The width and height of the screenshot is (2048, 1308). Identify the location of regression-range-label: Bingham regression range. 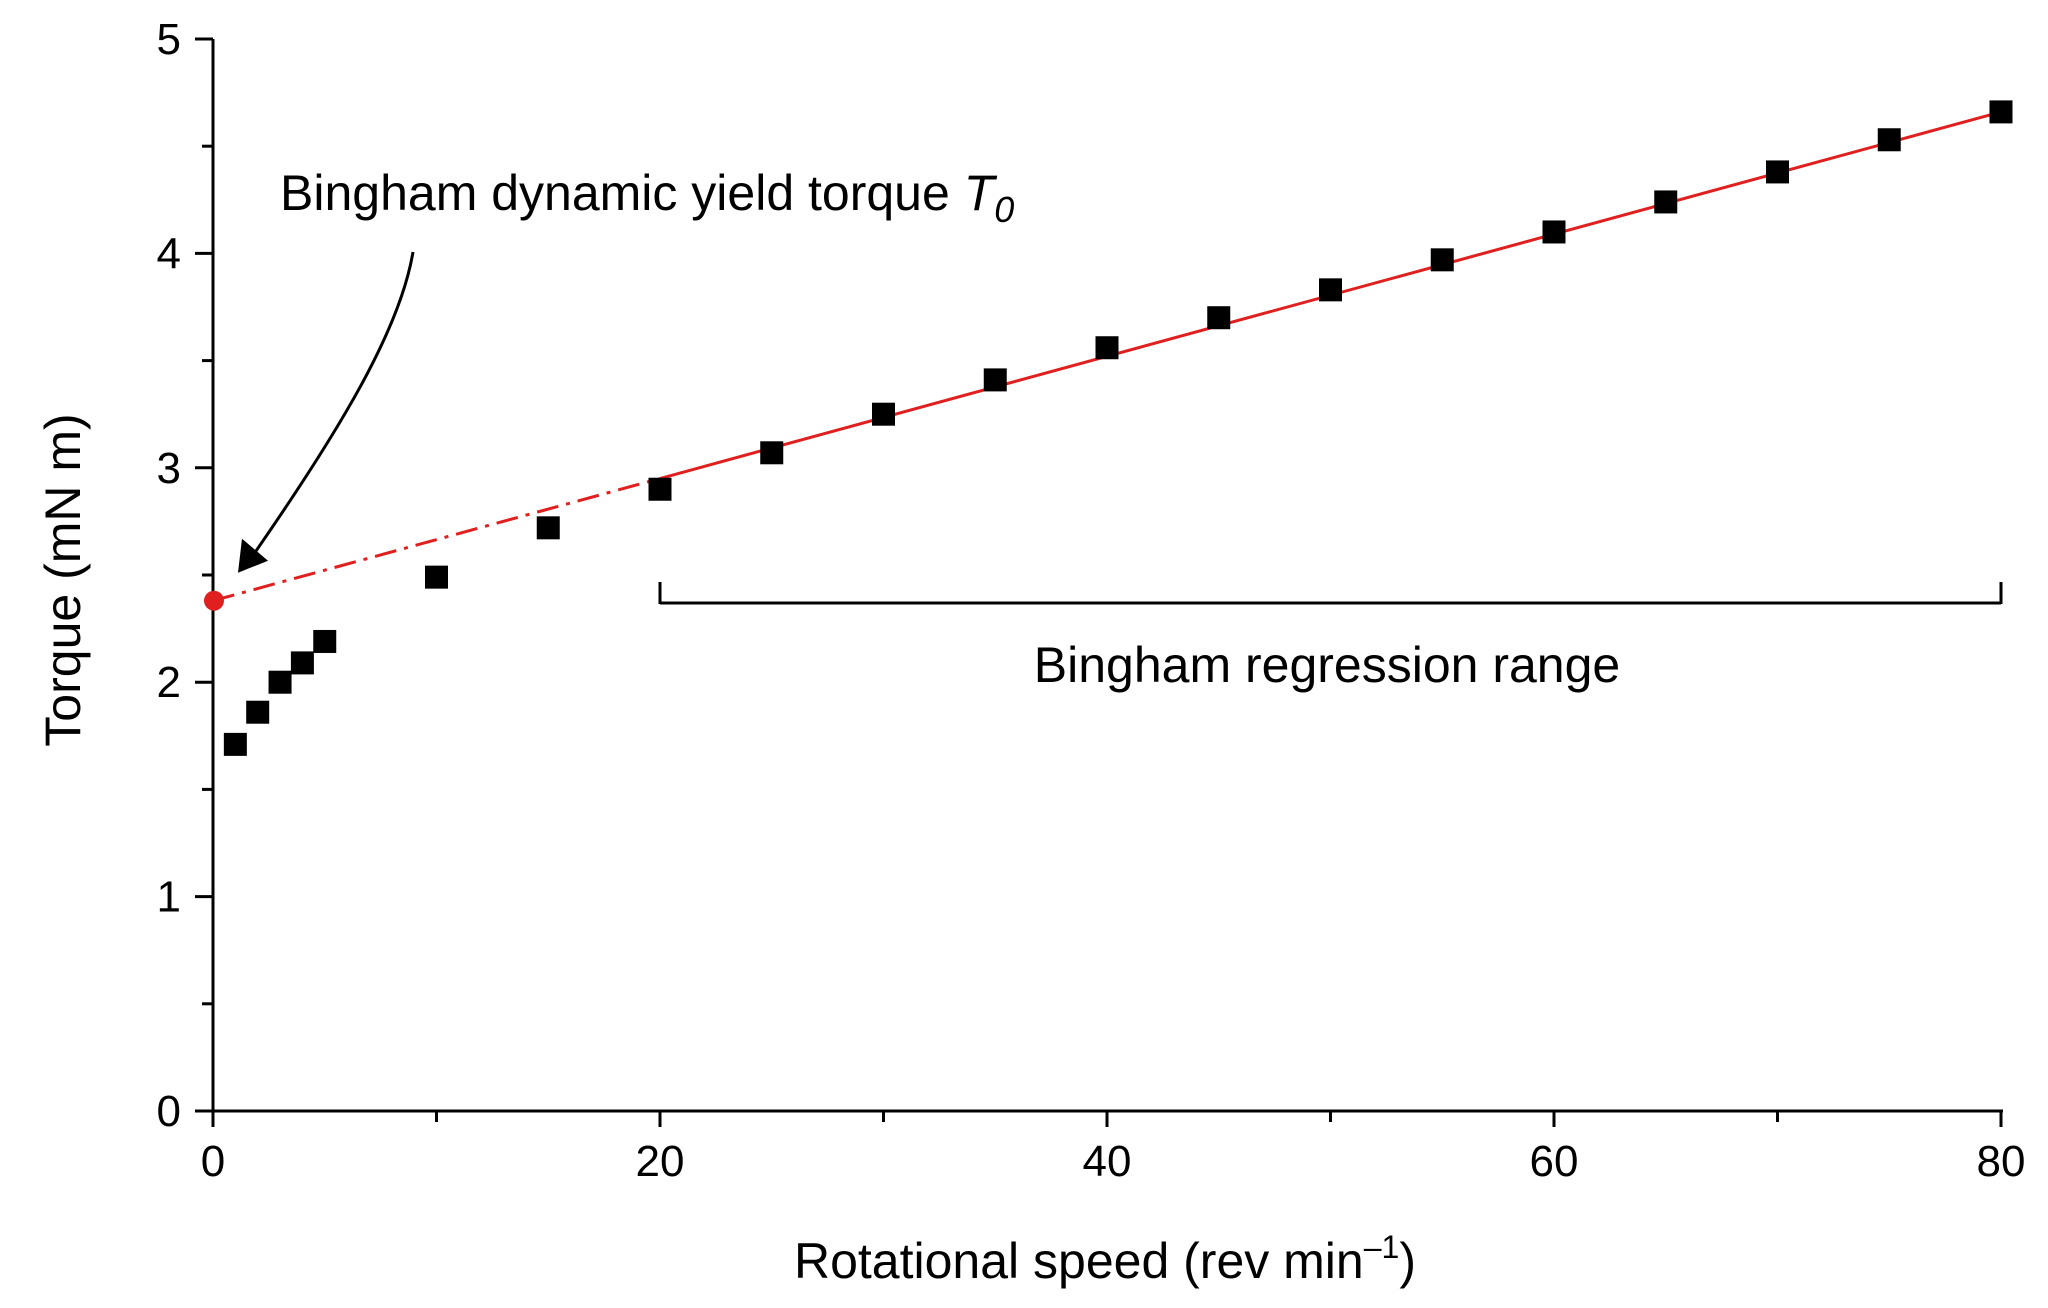
(1327, 665).